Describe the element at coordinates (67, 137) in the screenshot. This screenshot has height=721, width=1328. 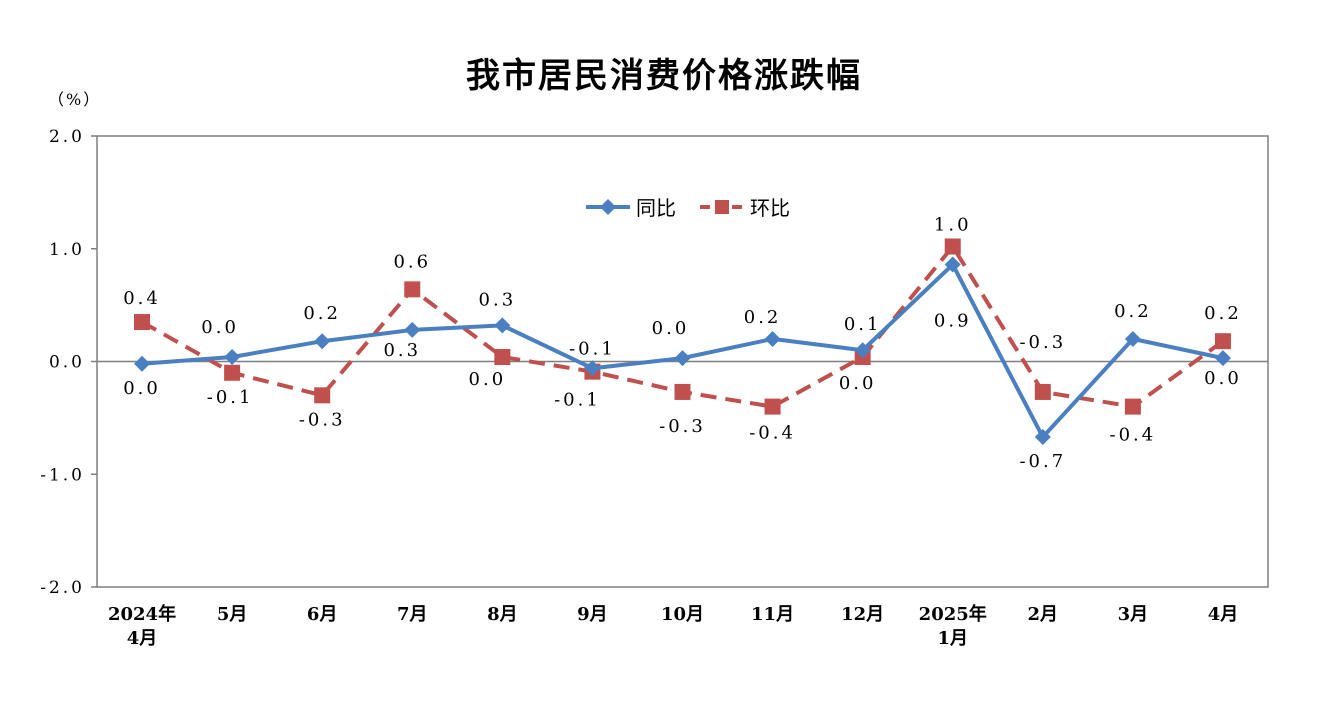
I see `y-tick-label: 2.0` at that location.